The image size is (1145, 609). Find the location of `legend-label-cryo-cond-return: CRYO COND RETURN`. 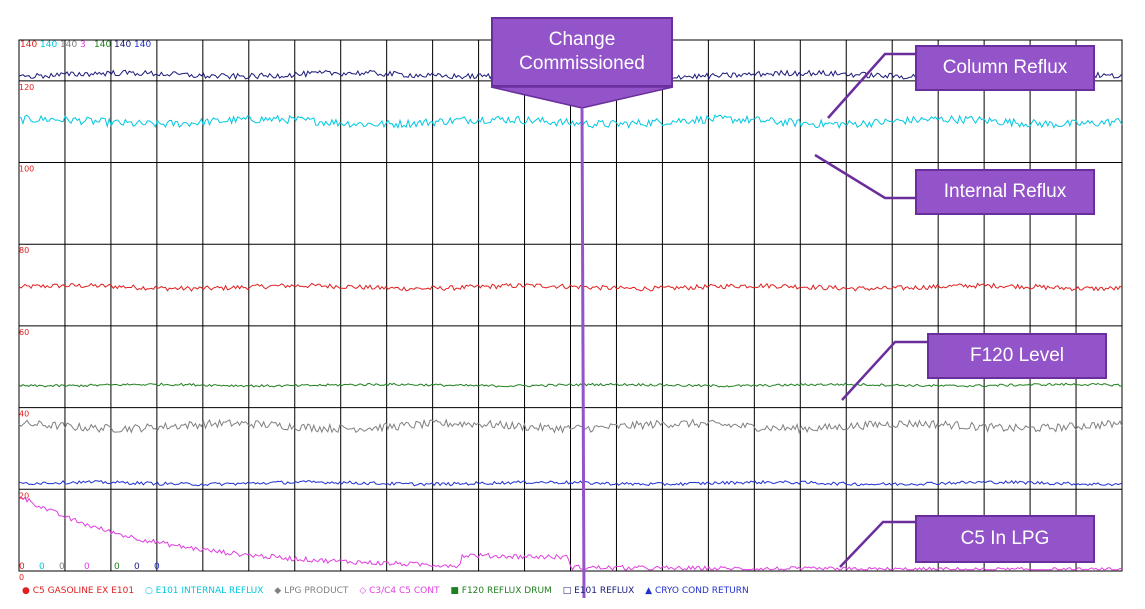

legend-label-cryo-cond-return: CRYO COND RETURN is located at coordinates (701, 591).